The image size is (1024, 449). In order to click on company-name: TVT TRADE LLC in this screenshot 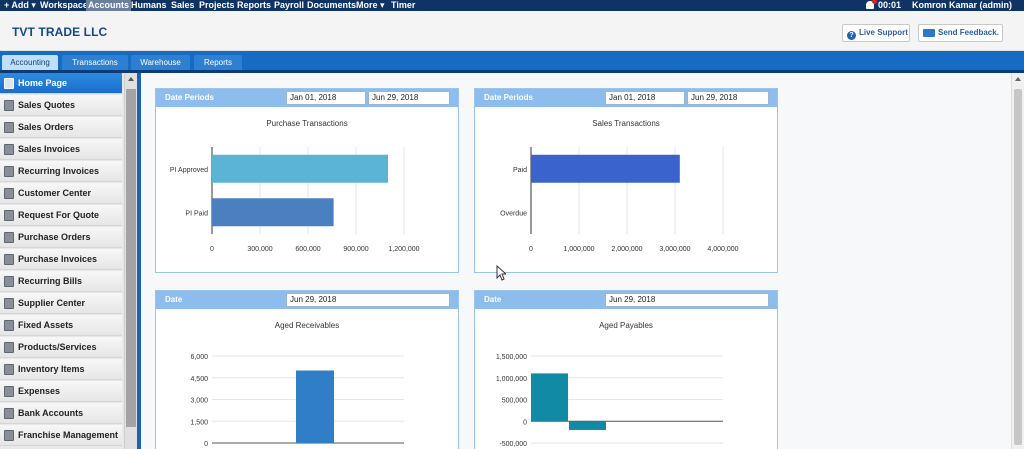, I will do `click(60, 32)`.